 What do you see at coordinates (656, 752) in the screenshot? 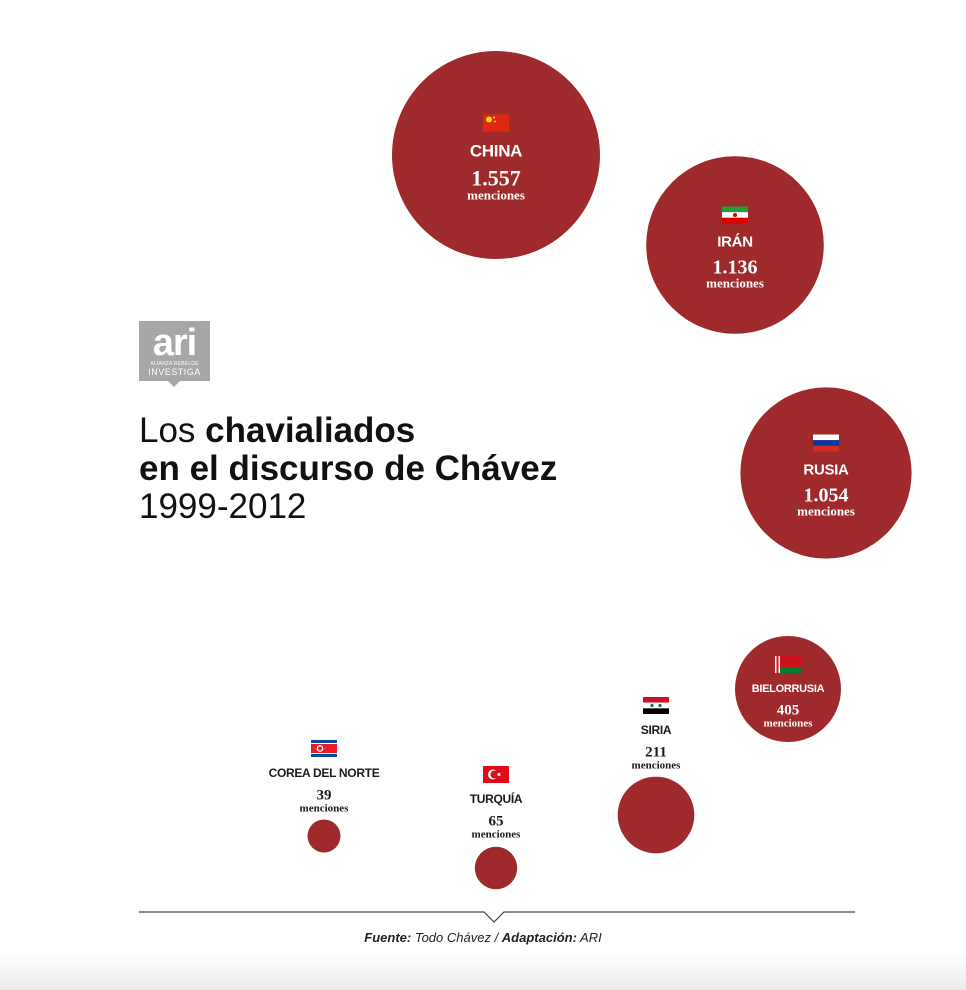
I see `value-label-siria: 211` at bounding box center [656, 752].